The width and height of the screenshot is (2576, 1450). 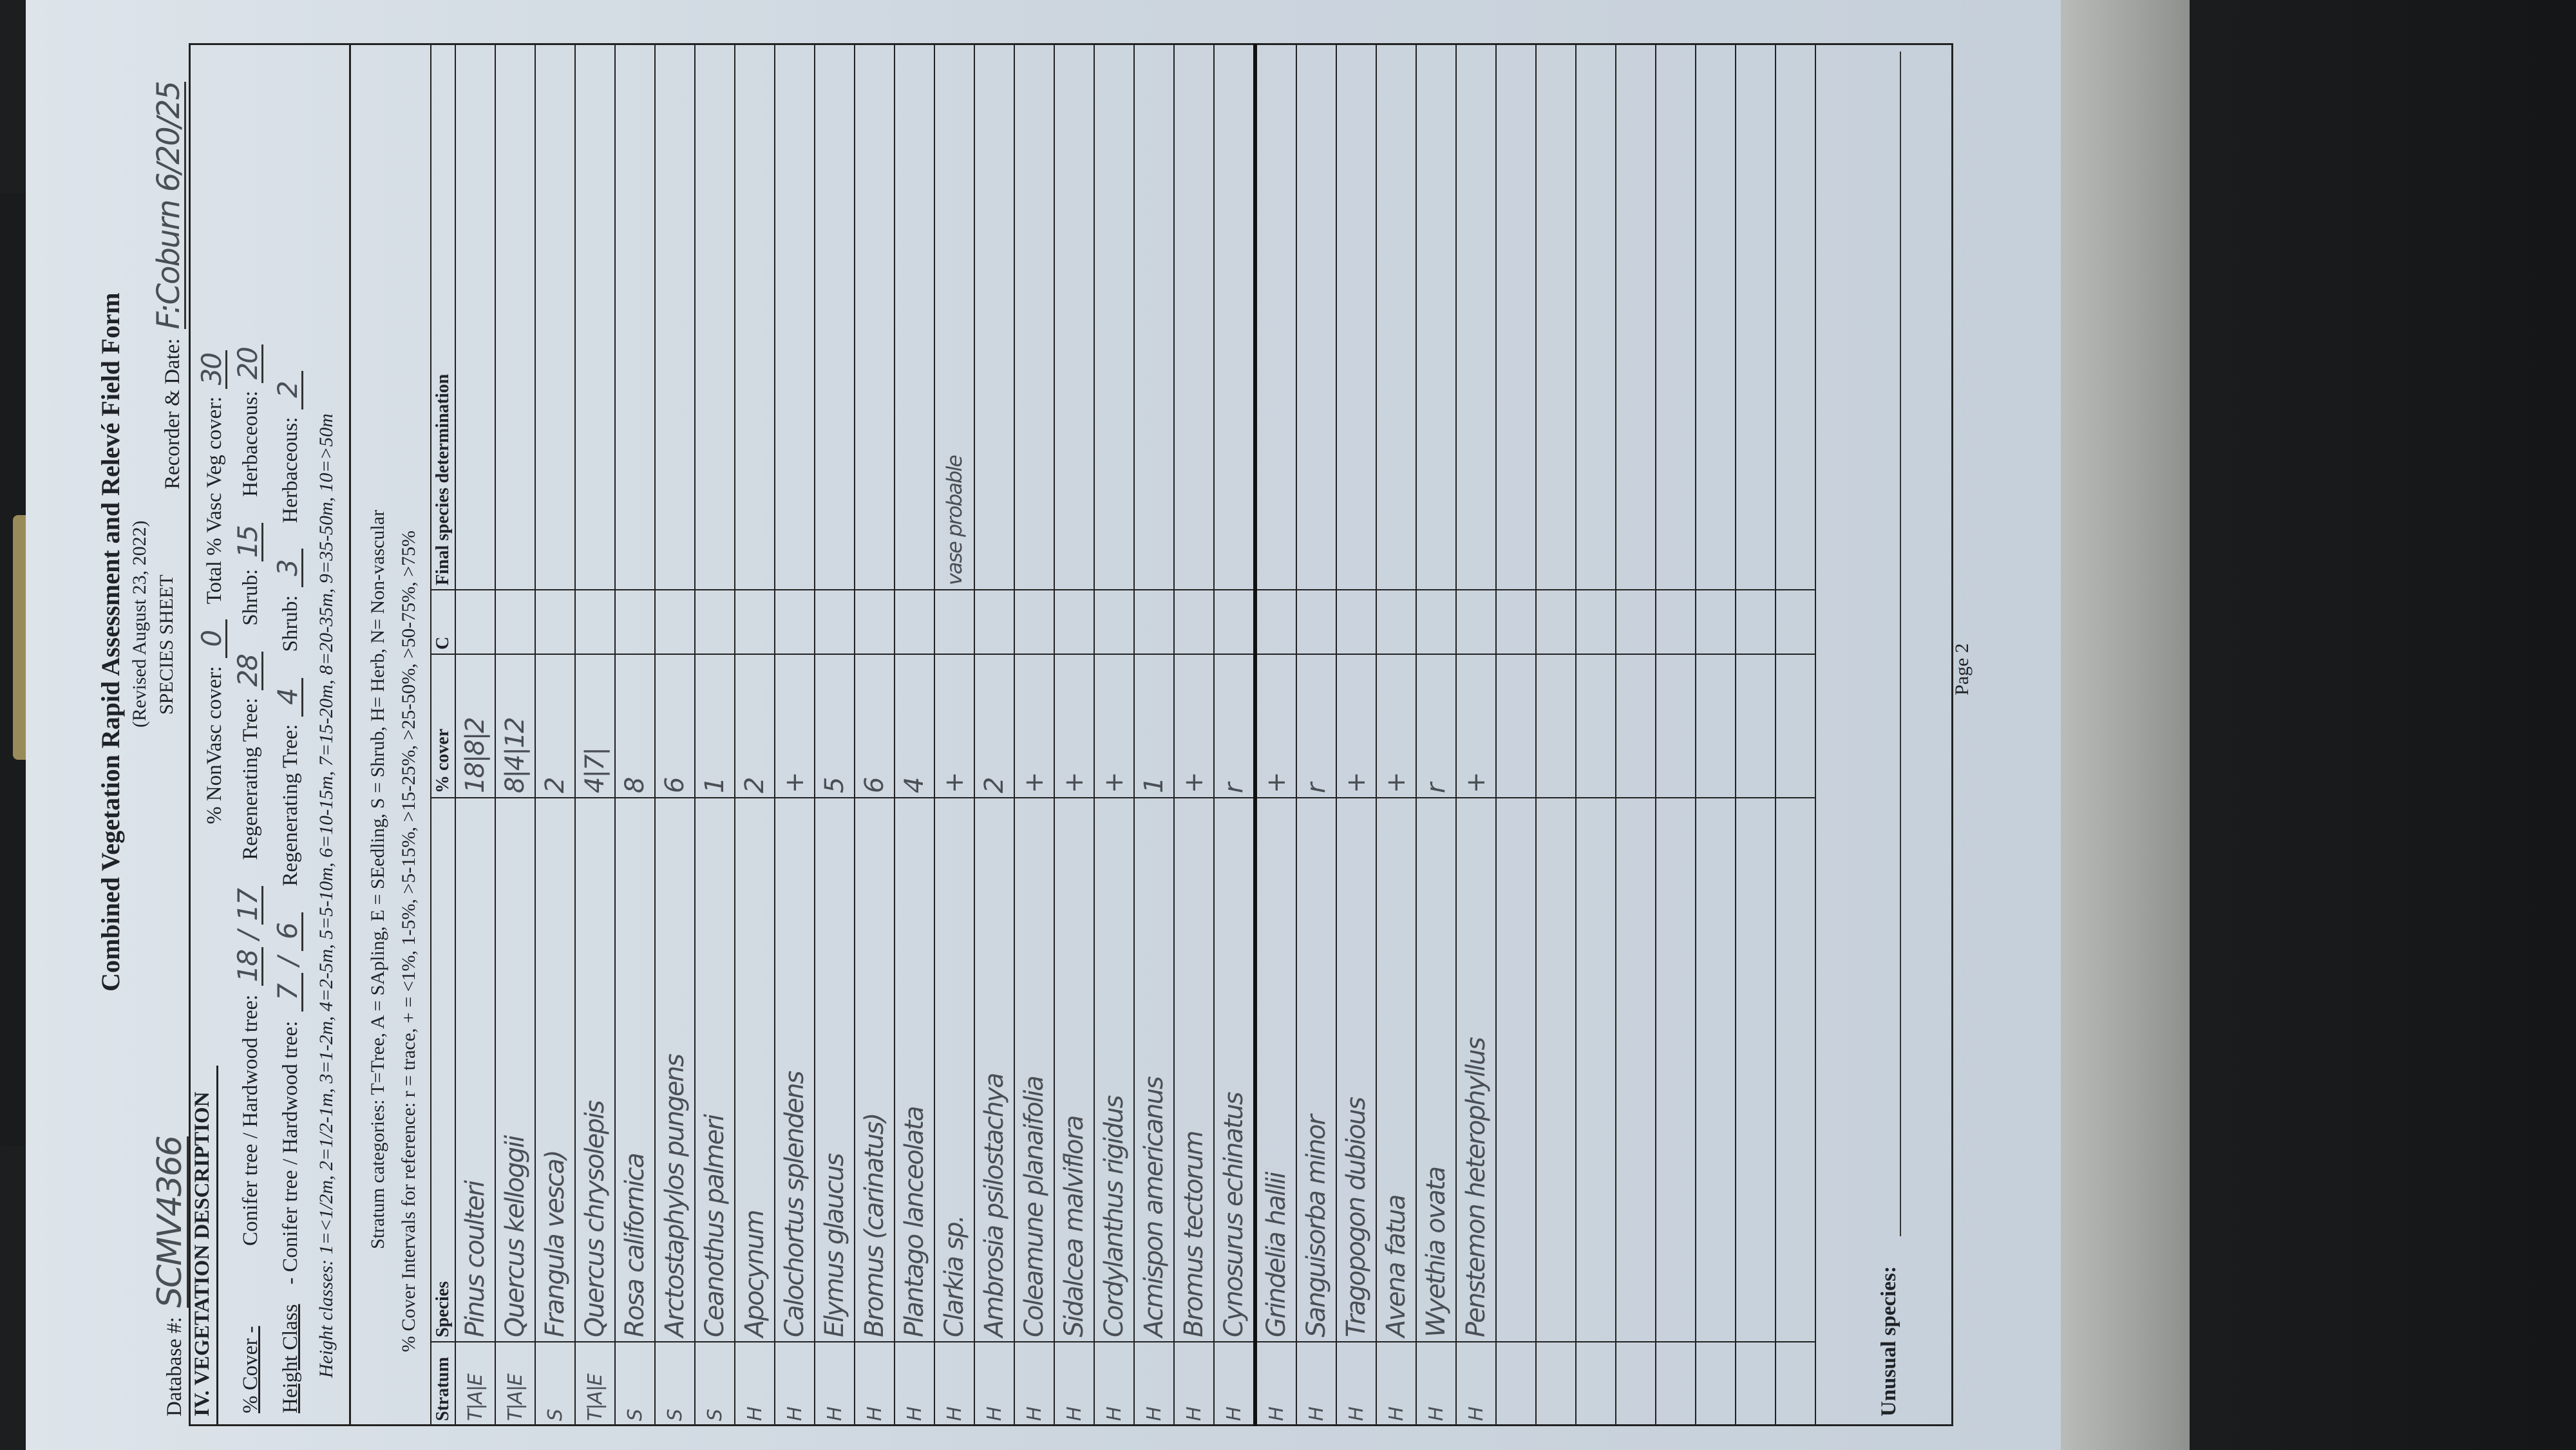 I want to click on cell-species: Cynosurus echinatus, so click(x=1234, y=1070).